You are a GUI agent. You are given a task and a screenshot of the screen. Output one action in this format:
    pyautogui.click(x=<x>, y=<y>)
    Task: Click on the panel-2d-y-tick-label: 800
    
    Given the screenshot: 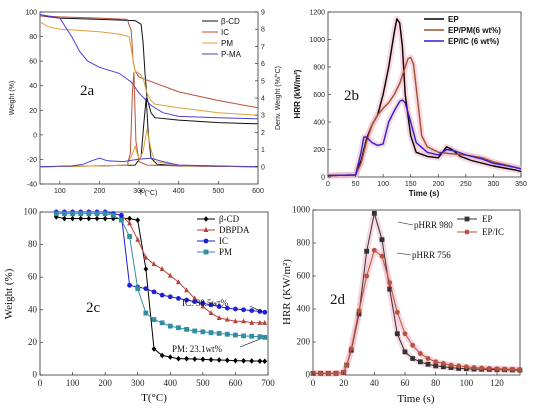 What is the action you would take?
    pyautogui.click(x=304, y=243)
    